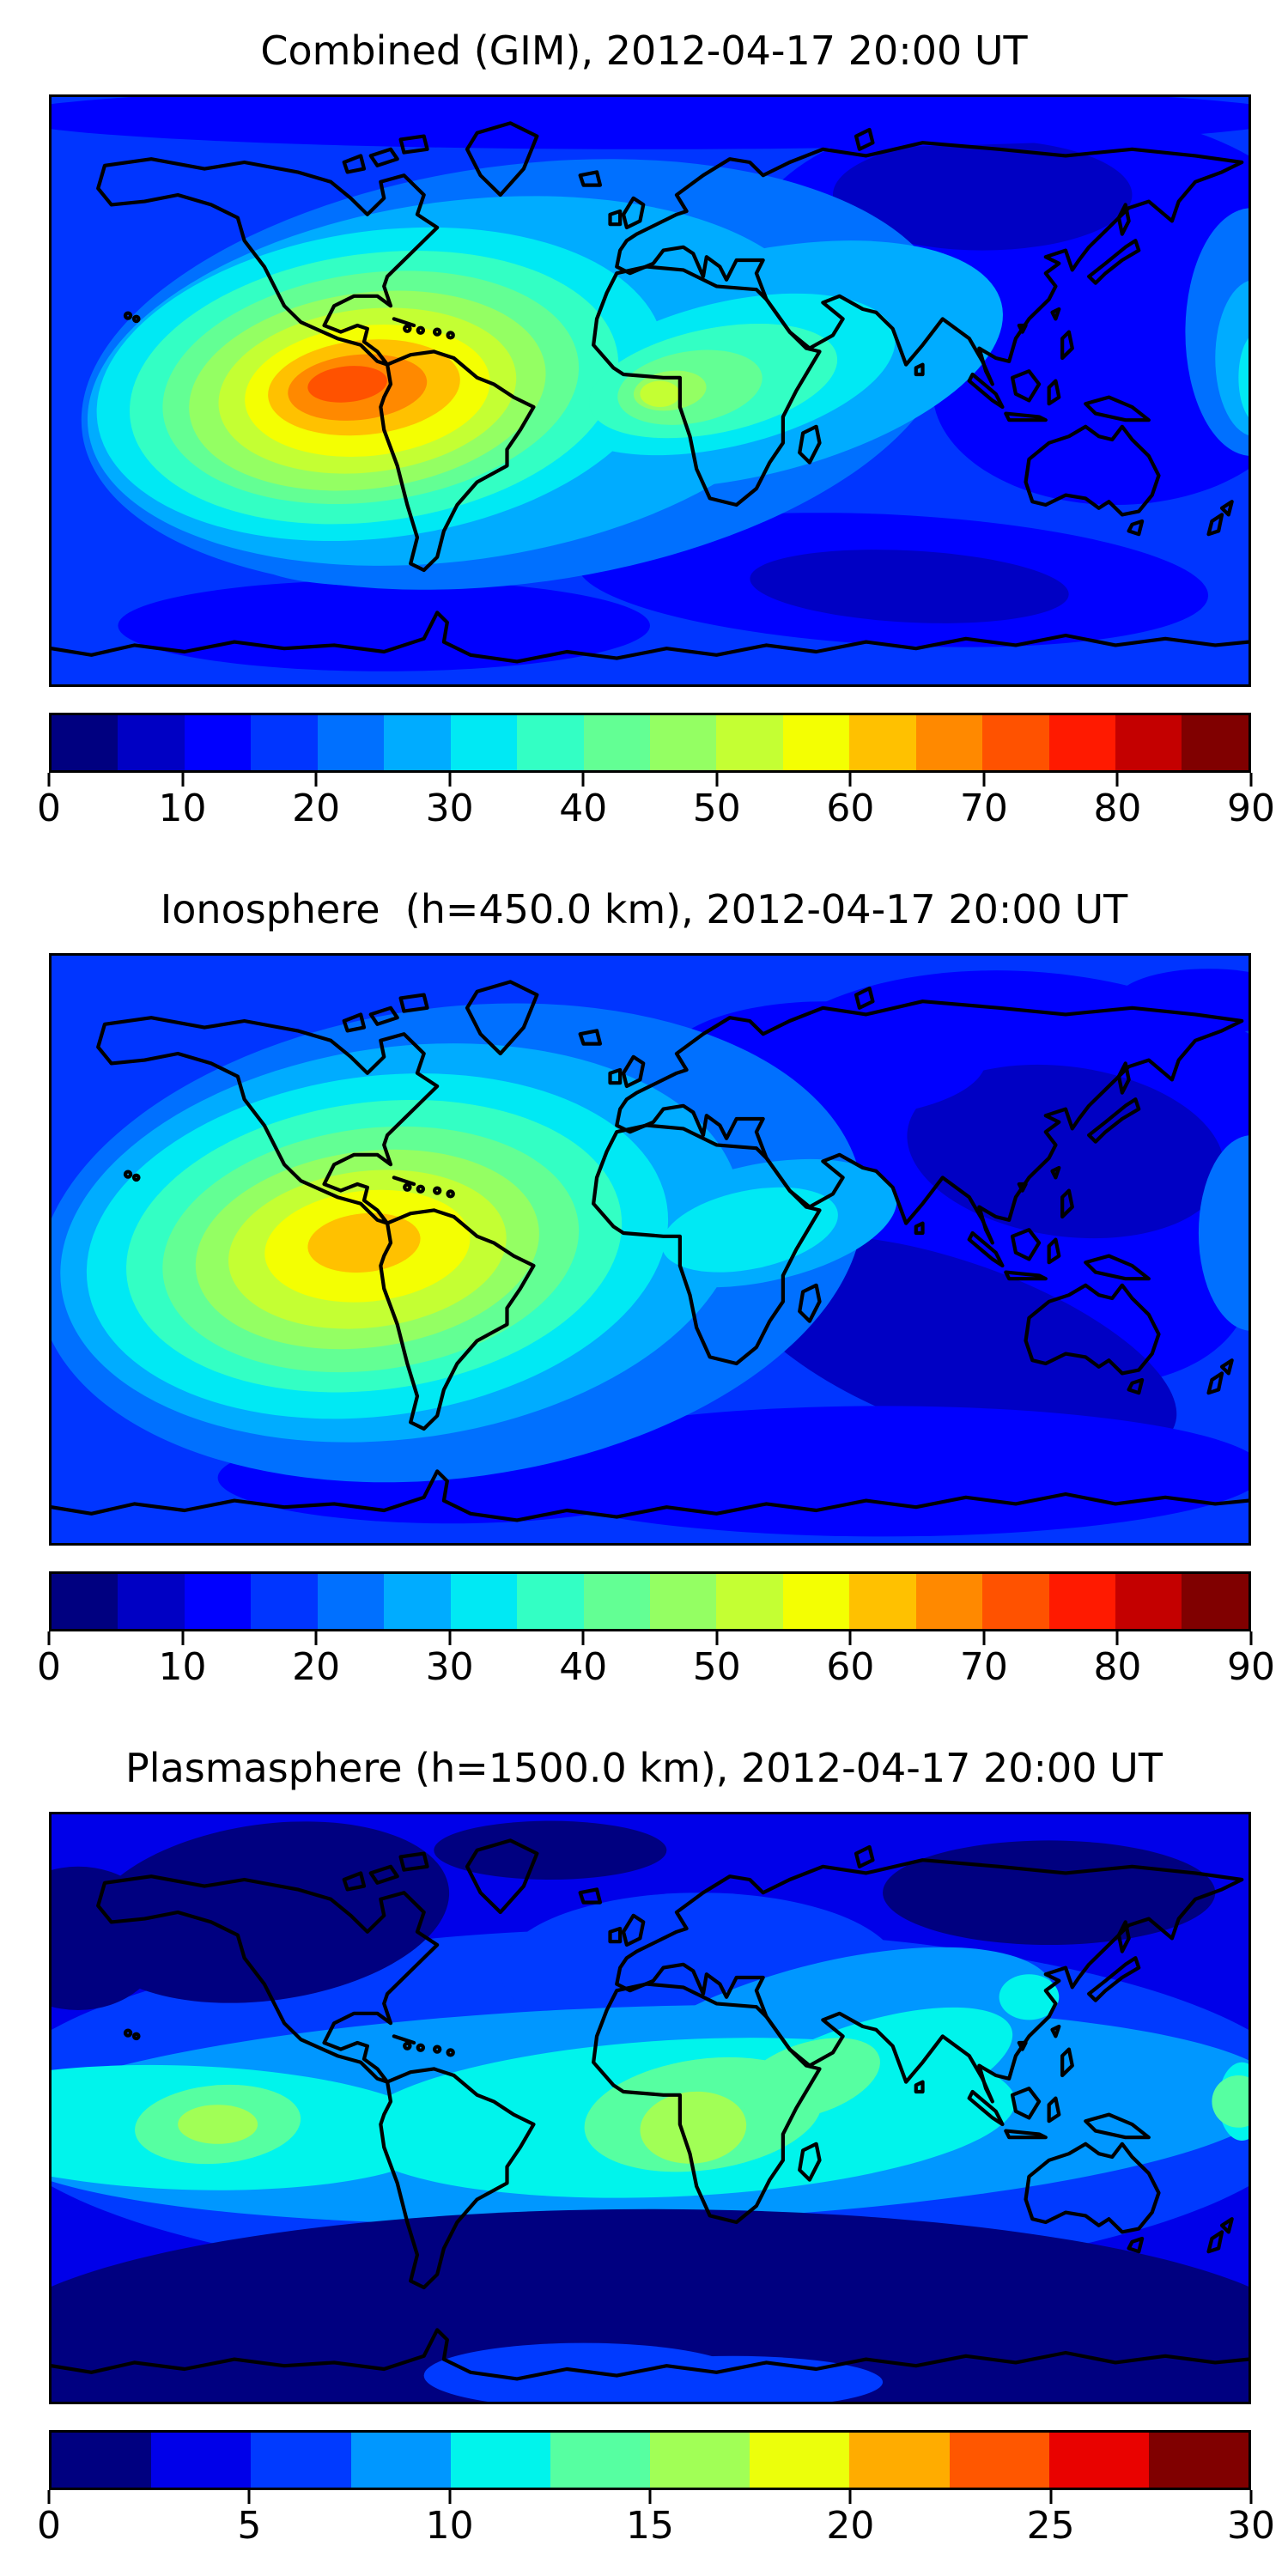 The image size is (1288, 2576). Describe the element at coordinates (716, 1667) in the screenshot. I see `colorbar-tick-label: 50` at that location.